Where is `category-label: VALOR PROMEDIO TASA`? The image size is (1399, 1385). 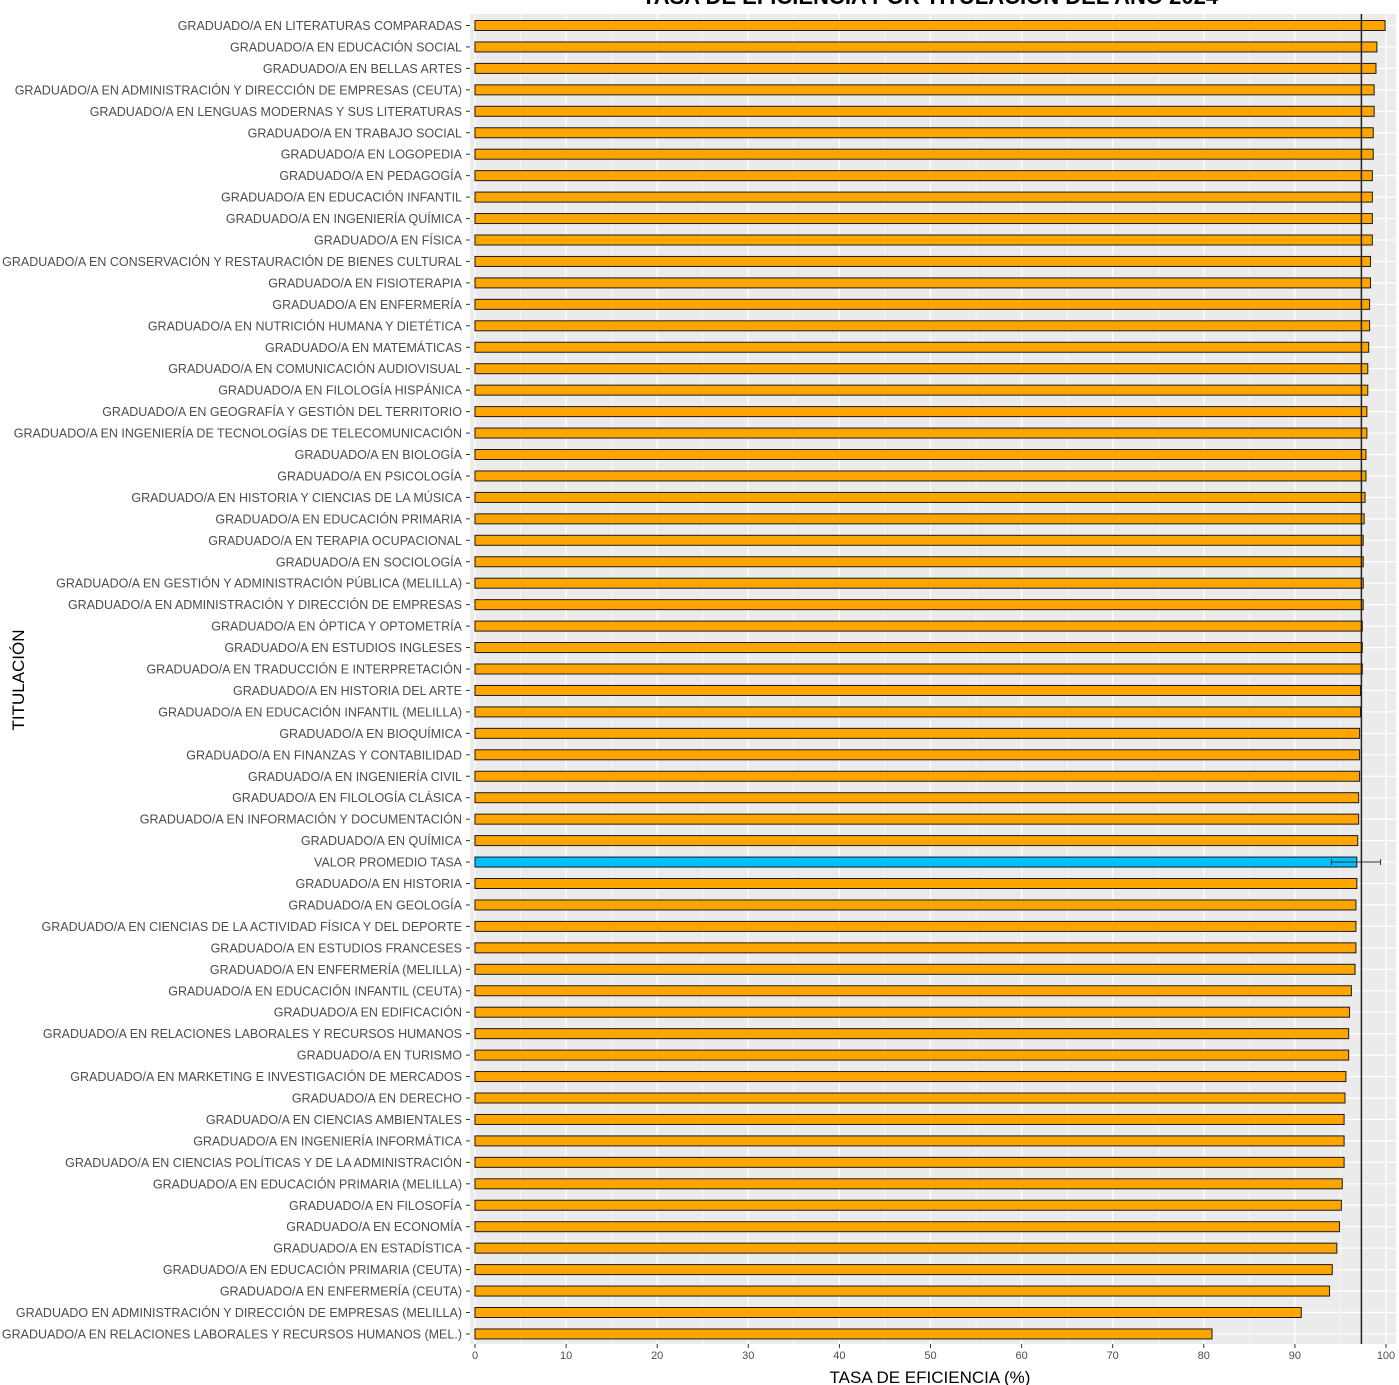
category-label: VALOR PROMEDIO TASA is located at coordinates (388, 863).